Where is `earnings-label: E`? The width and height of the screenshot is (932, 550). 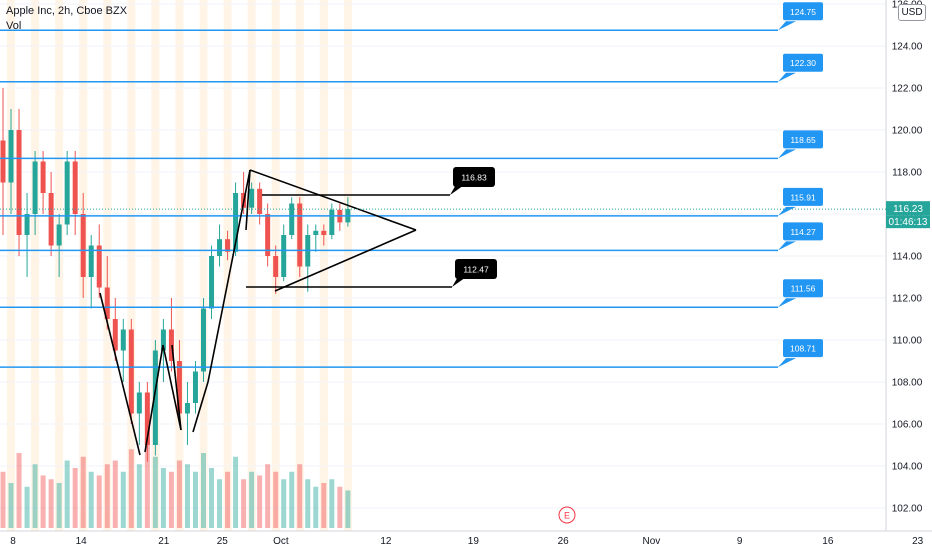 earnings-label: E is located at coordinates (567, 516).